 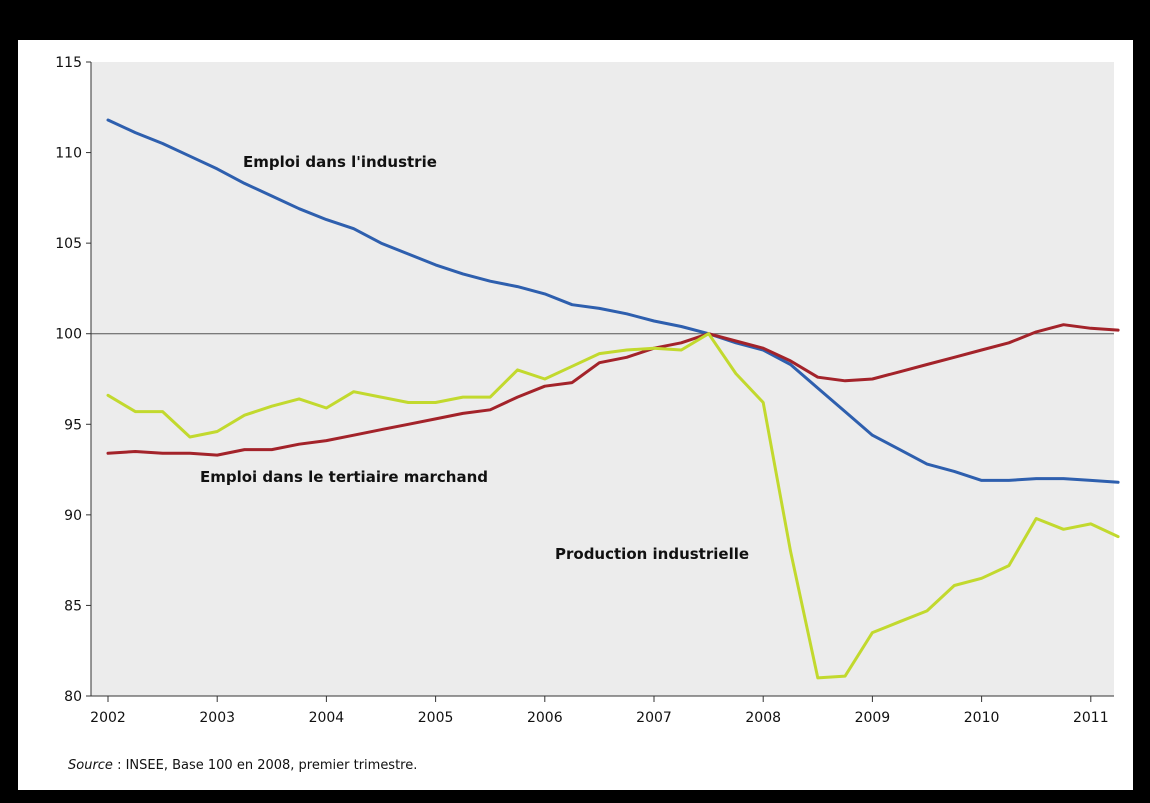 I want to click on y-tick-label: 110, so click(x=68, y=154).